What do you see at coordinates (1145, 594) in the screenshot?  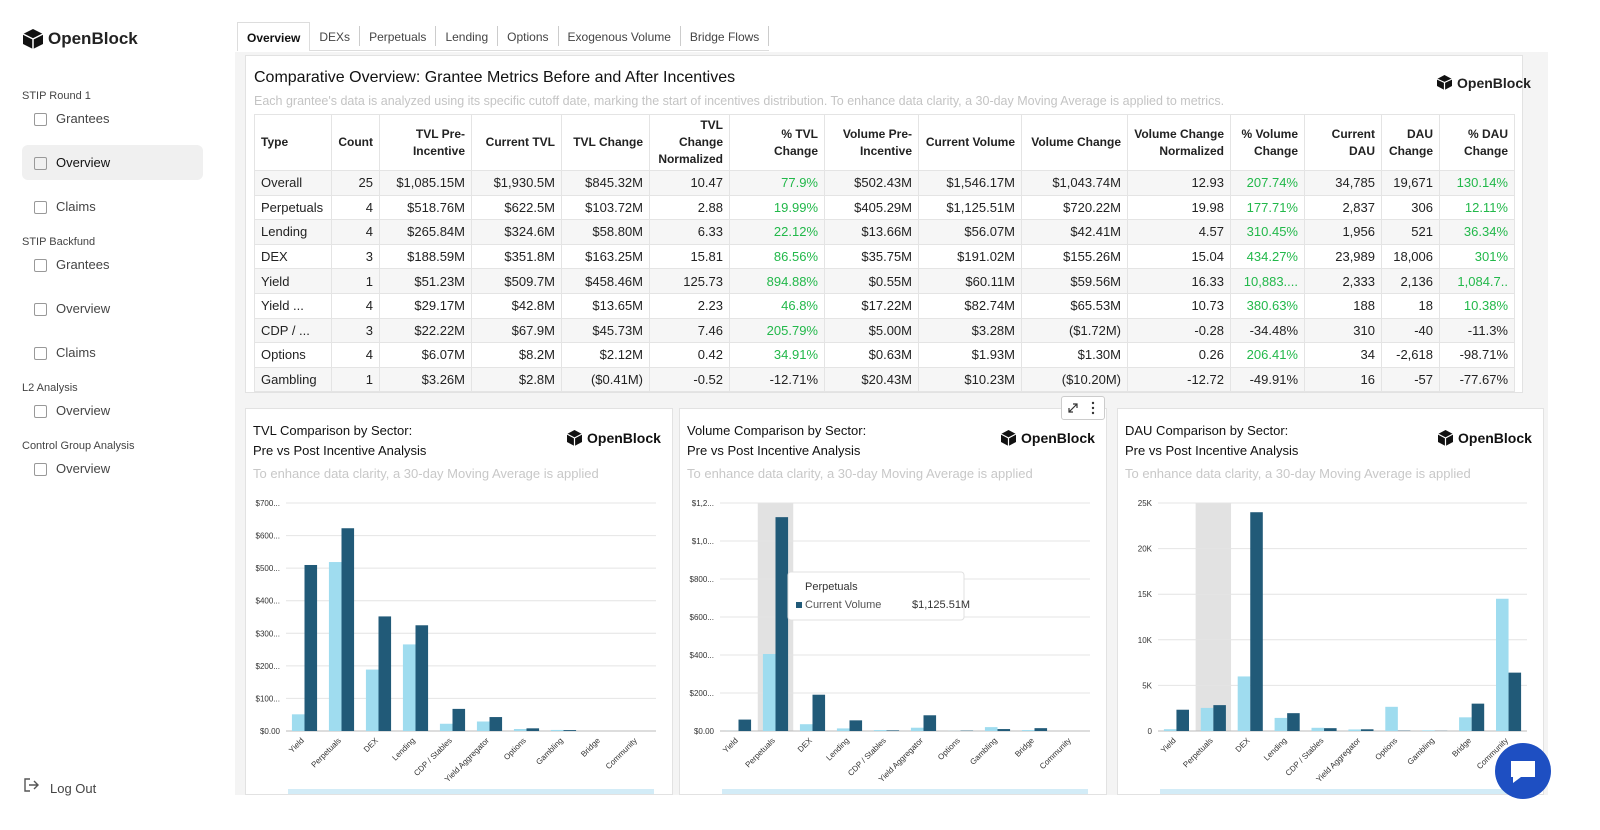 I see `y-tick-label: 15K` at bounding box center [1145, 594].